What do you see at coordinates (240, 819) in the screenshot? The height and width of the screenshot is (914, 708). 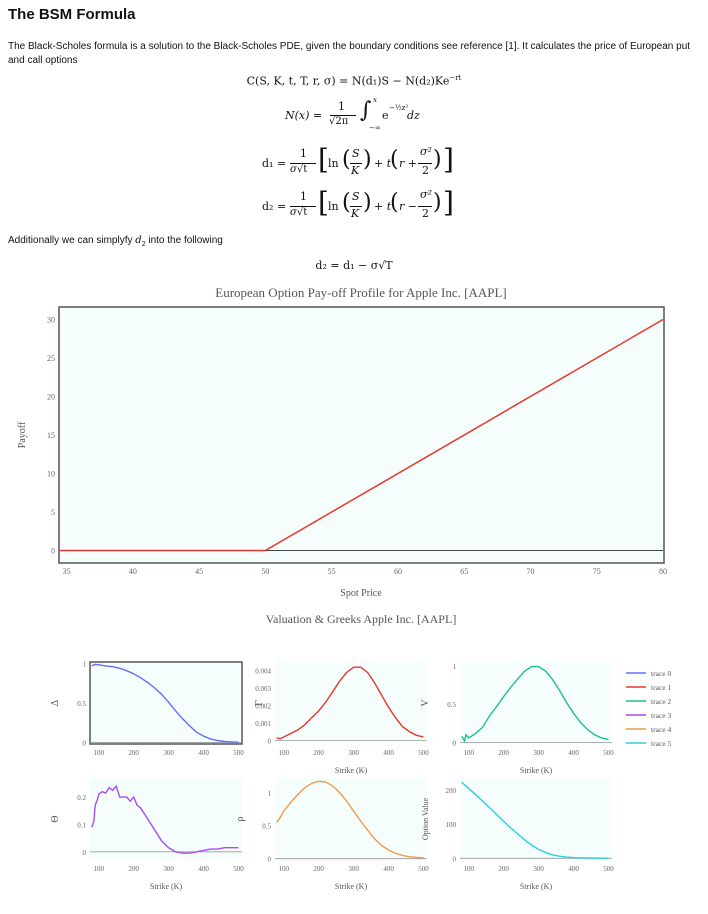 I see `greek-y-label: ρ` at bounding box center [240, 819].